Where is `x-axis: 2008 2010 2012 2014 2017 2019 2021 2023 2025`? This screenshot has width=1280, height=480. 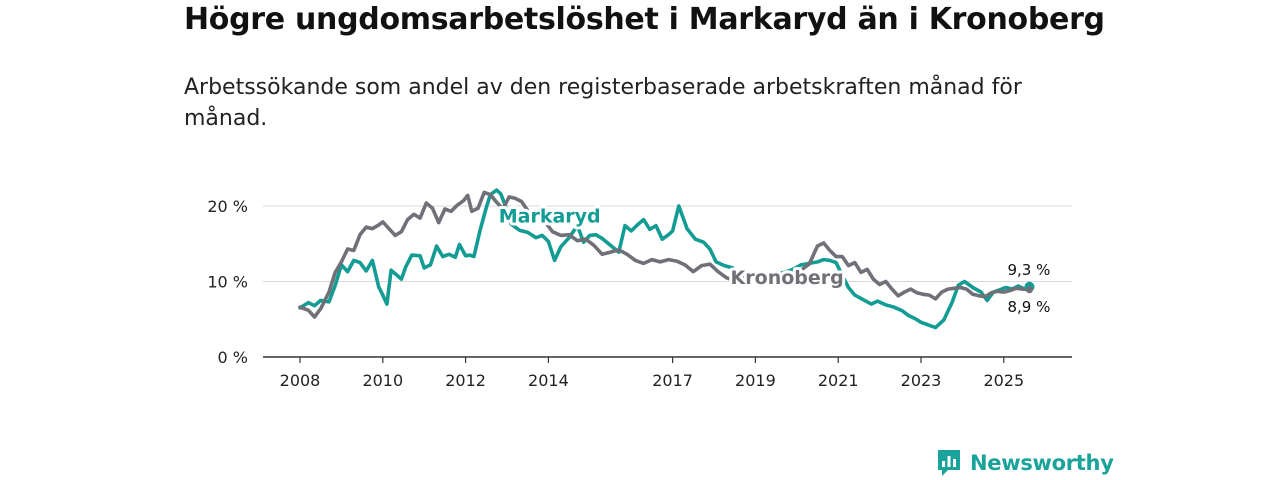 x-axis: 2008 2010 2012 2014 2017 2019 2021 2023 2025 is located at coordinates (667, 373).